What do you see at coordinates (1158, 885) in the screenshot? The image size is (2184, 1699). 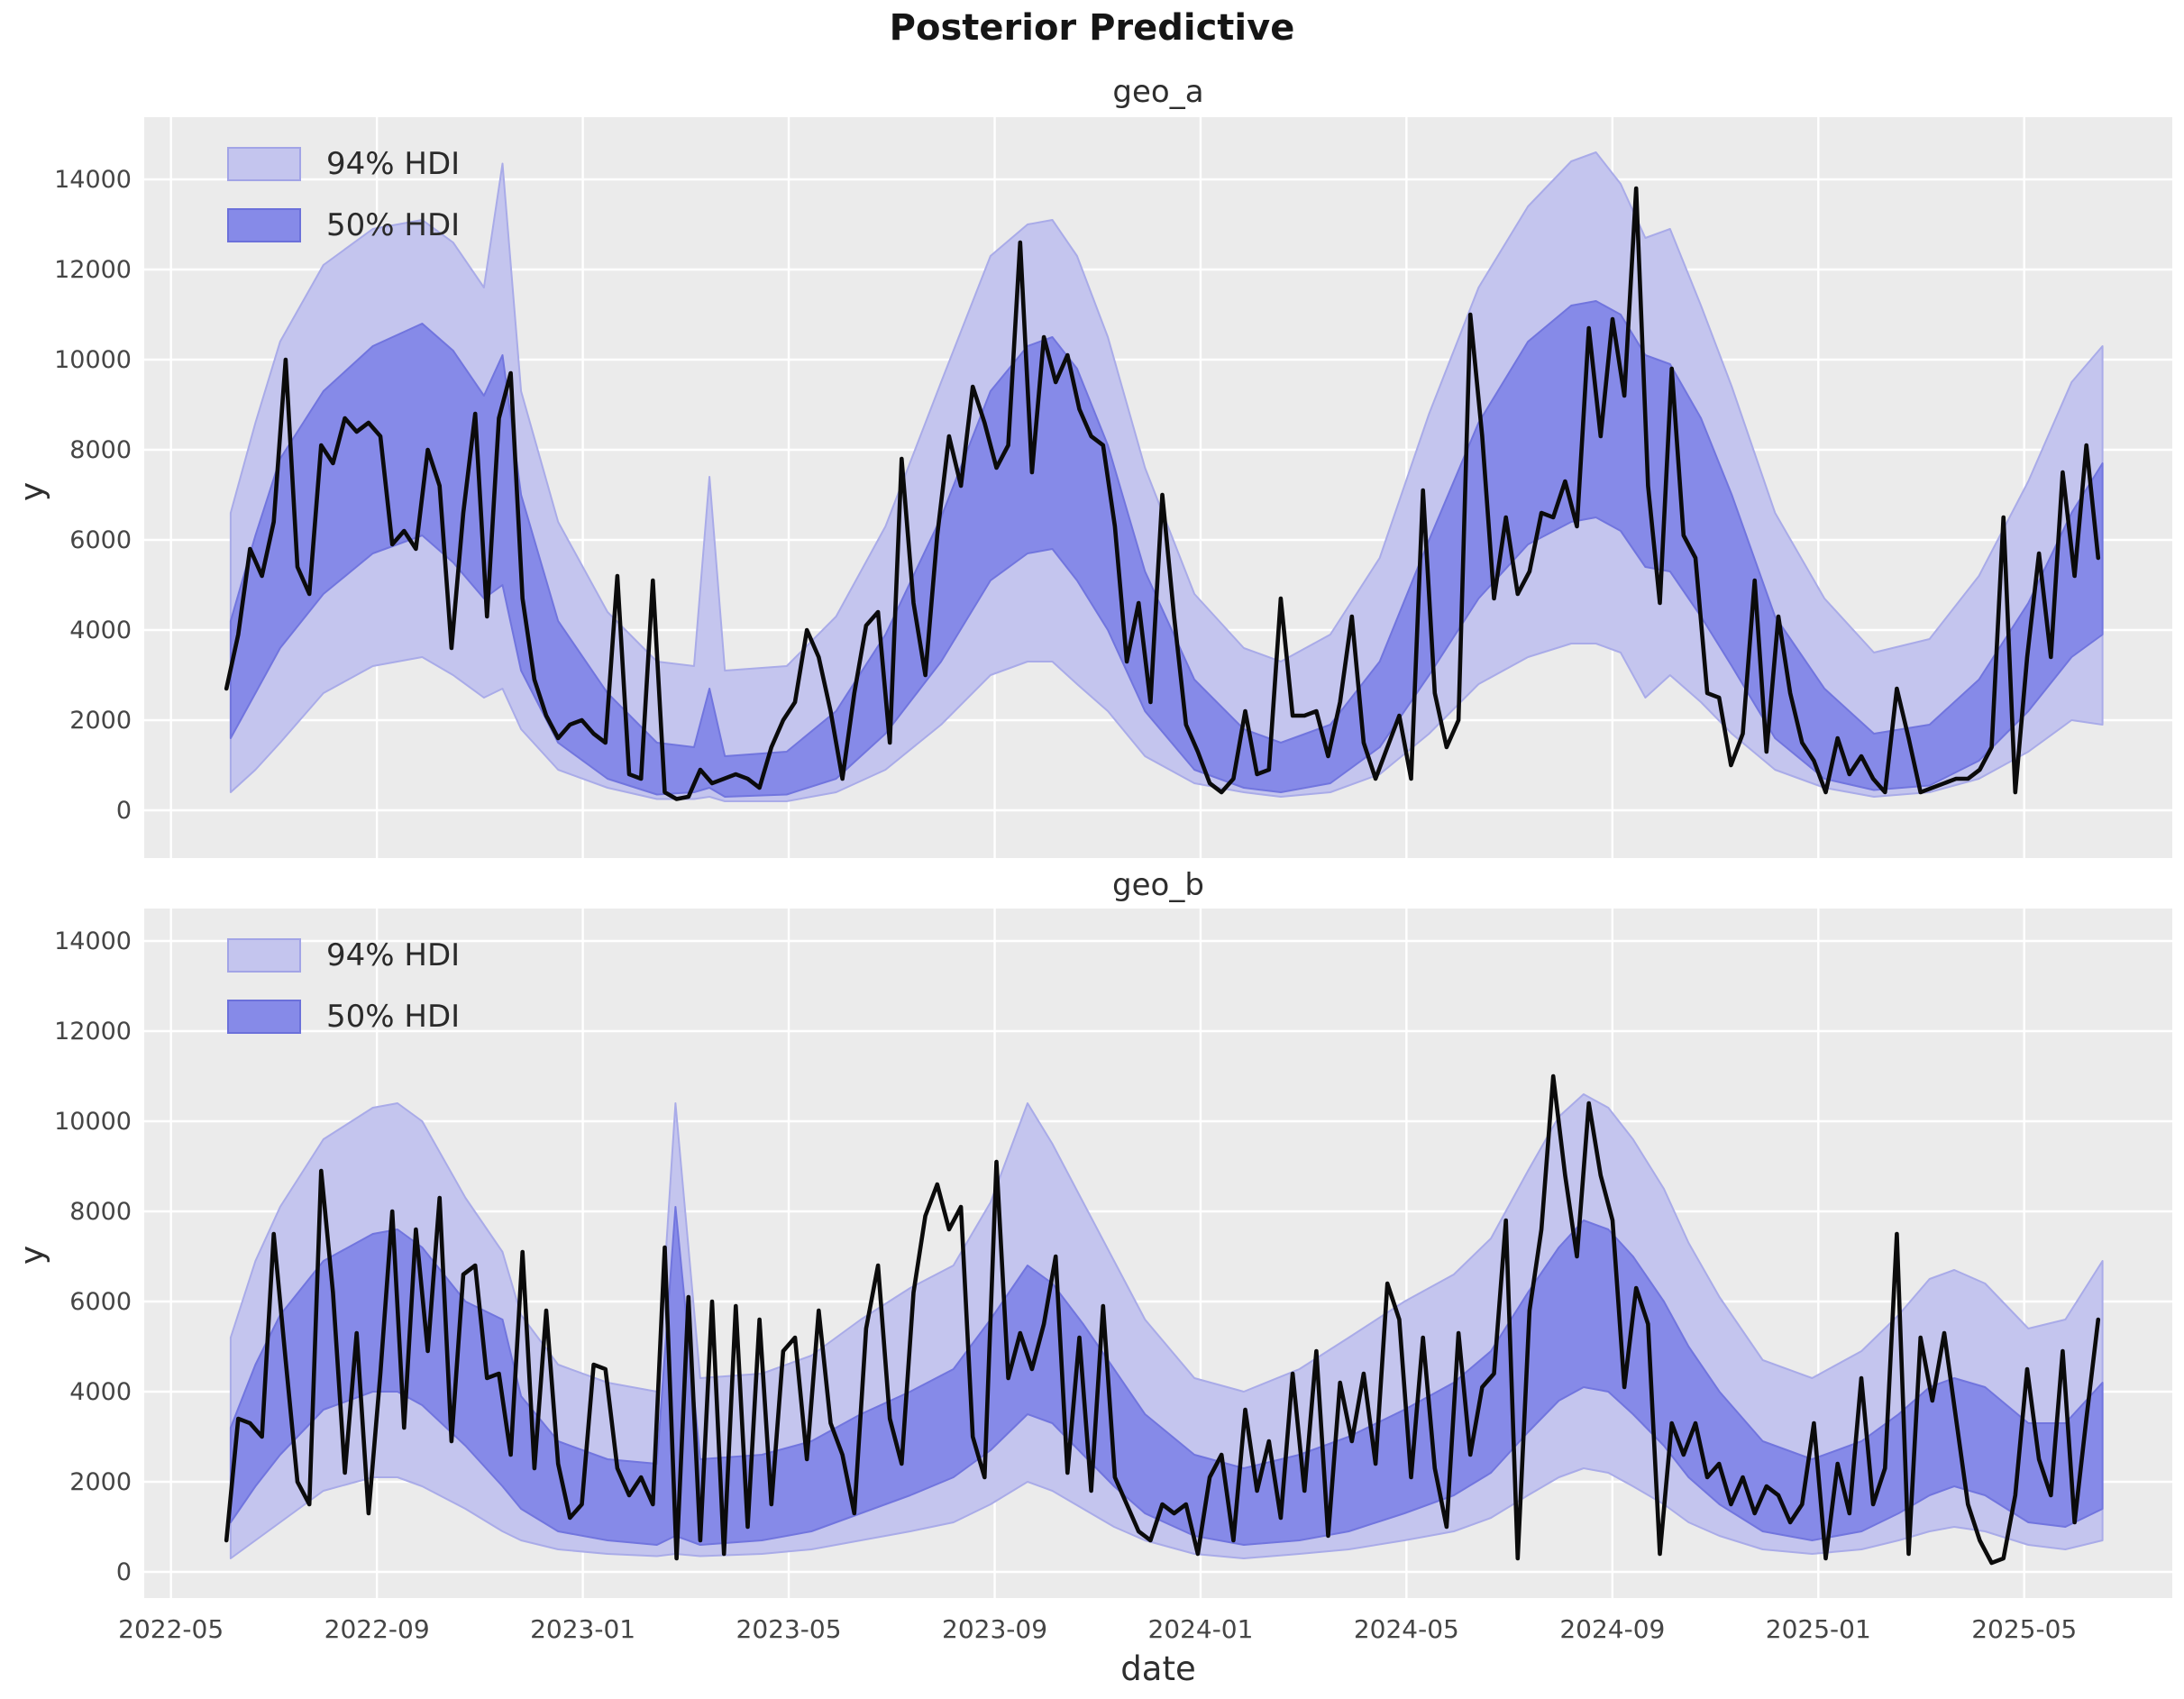 I see `subplot-b-title: geo_b` at bounding box center [1158, 885].